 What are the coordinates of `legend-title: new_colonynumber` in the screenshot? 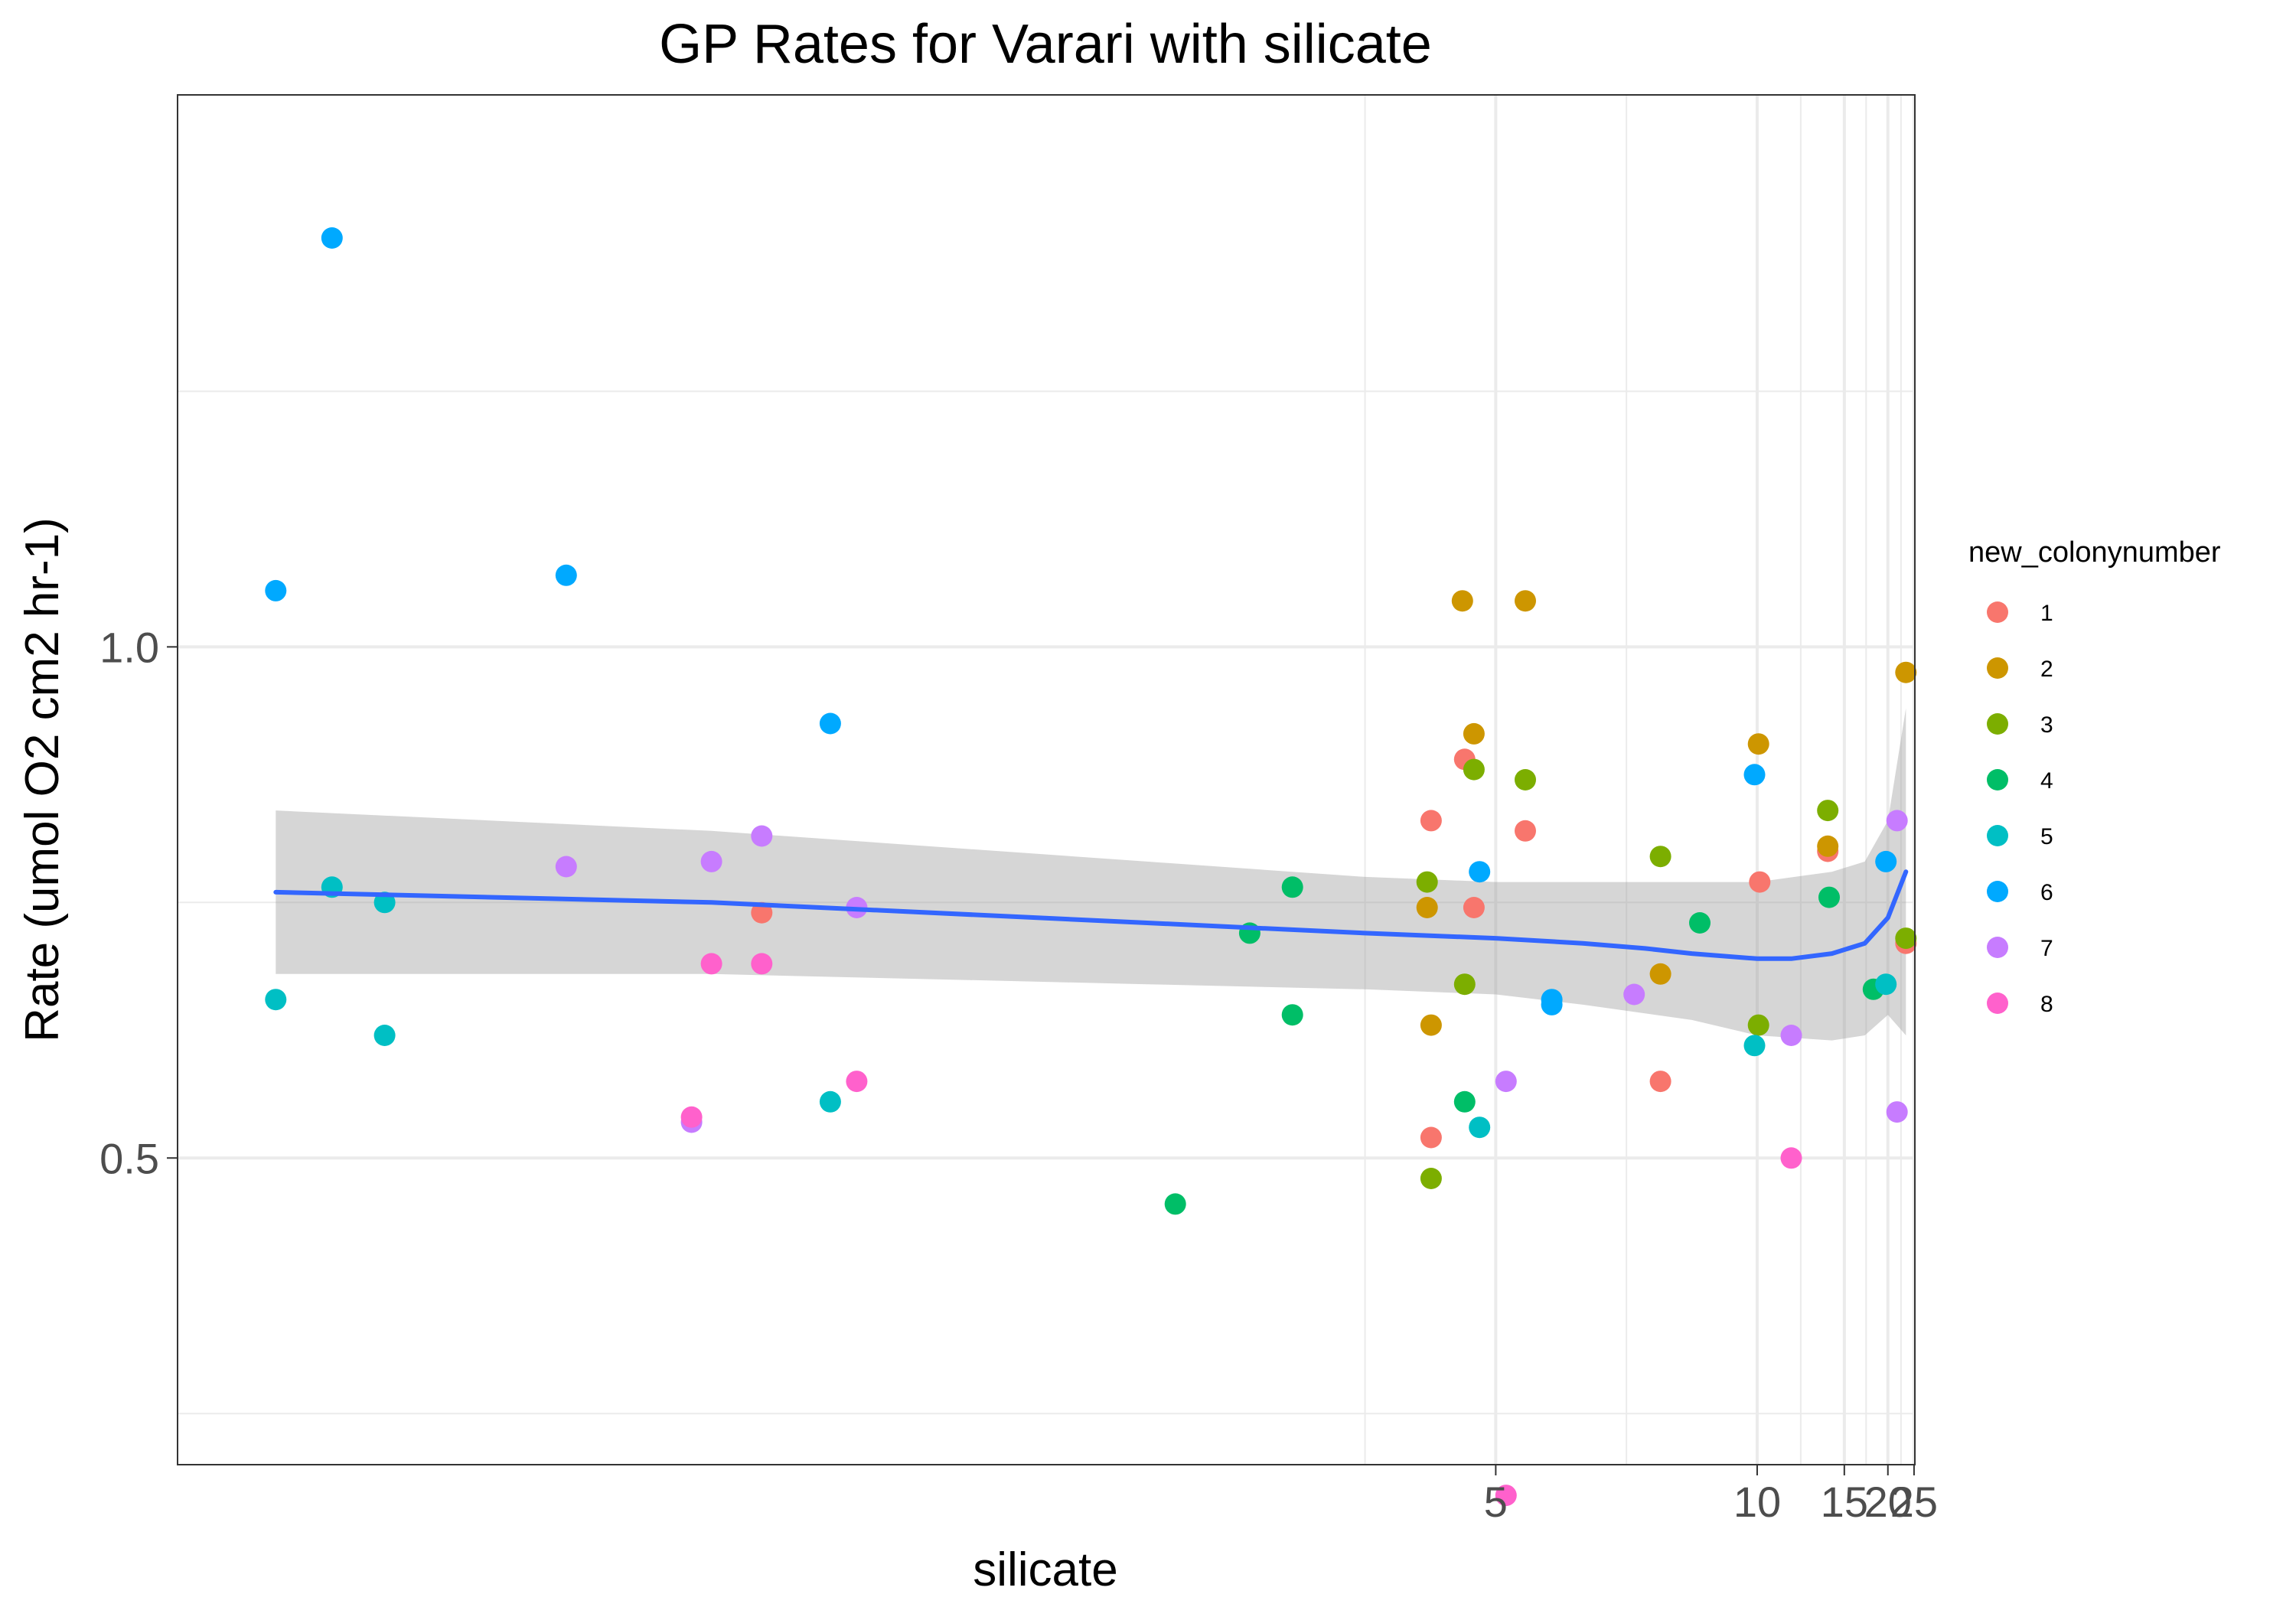 It's located at (2094, 552).